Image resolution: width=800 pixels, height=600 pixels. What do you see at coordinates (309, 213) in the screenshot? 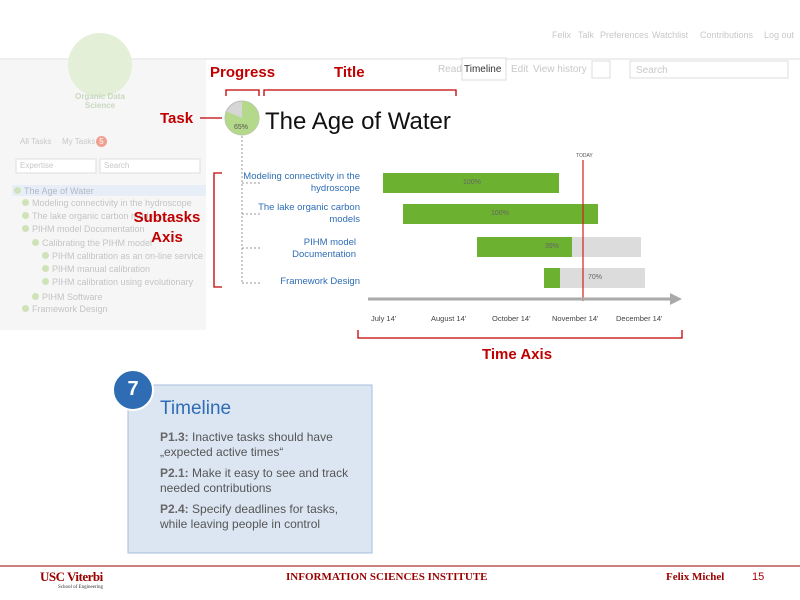
I see `subtask-label: The lake organic carbon models` at bounding box center [309, 213].